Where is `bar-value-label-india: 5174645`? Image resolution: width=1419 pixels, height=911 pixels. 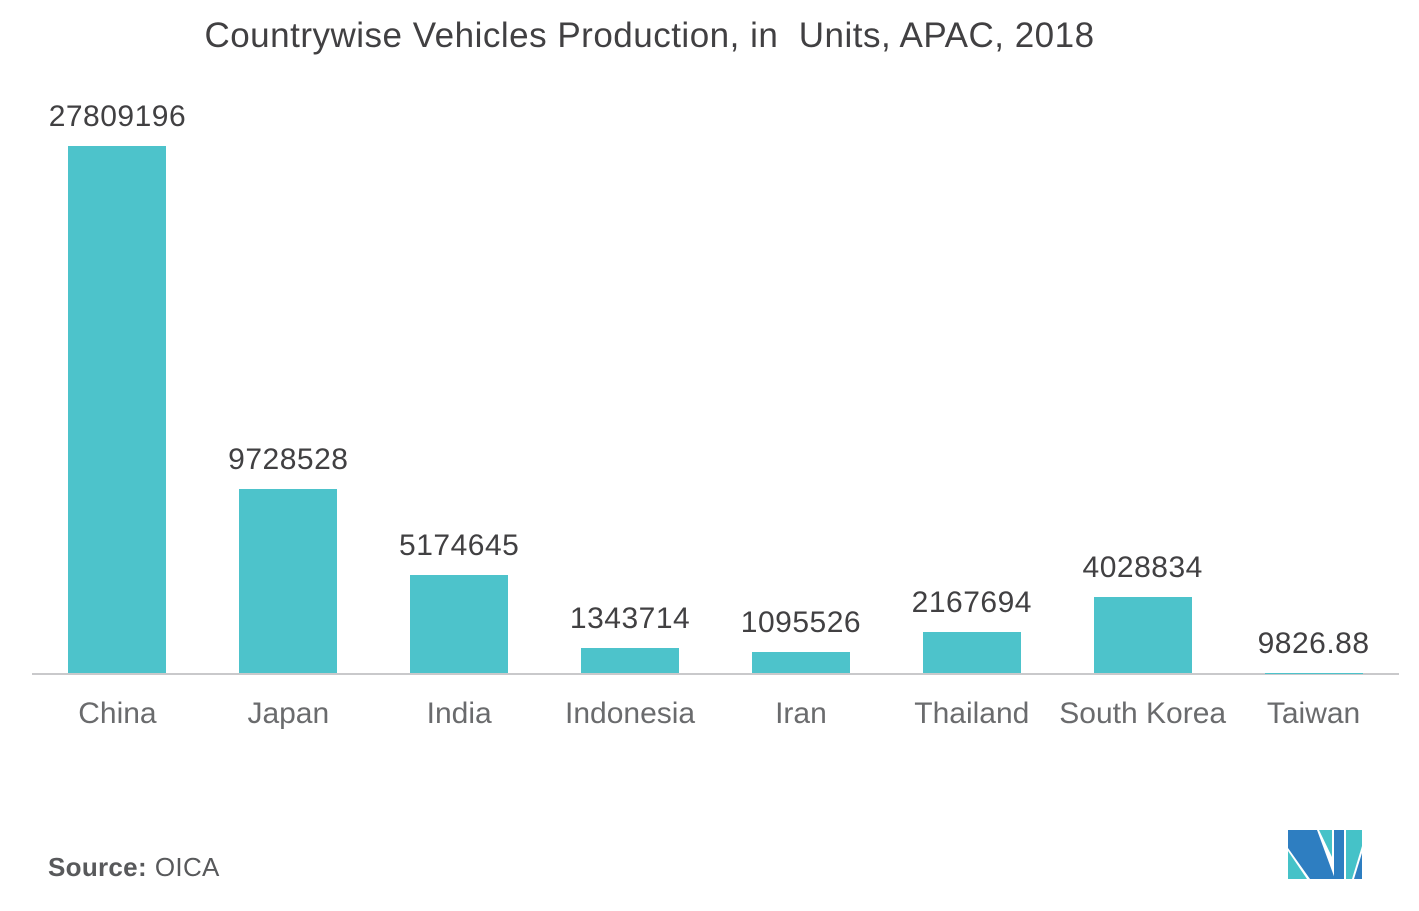
bar-value-label-india: 5174645 is located at coordinates (459, 545).